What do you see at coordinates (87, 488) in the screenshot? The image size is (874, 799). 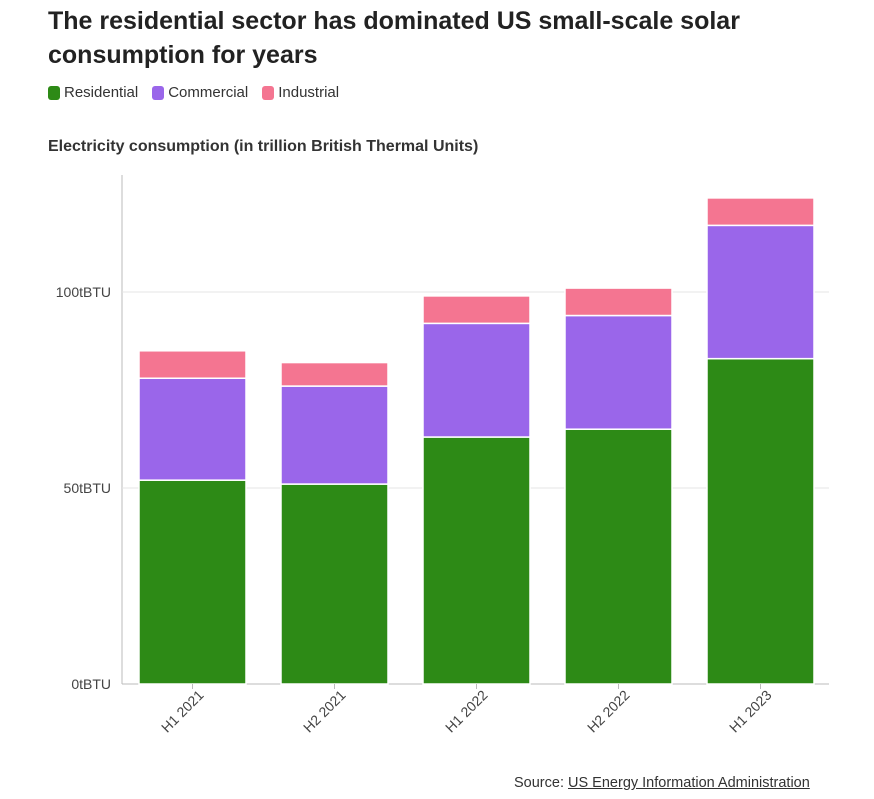 I see `y-tick-label: 50tBTU` at bounding box center [87, 488].